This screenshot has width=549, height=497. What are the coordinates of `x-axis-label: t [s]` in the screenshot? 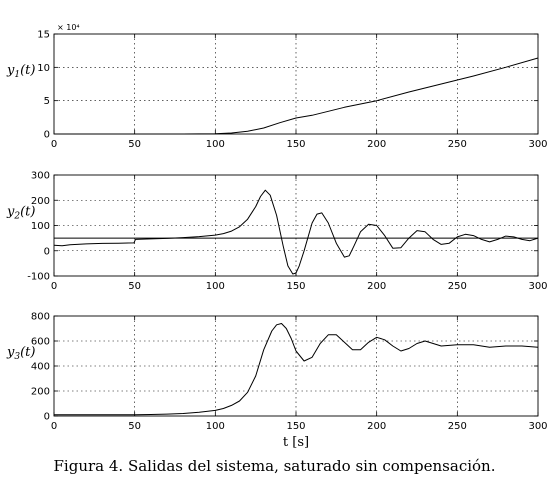 It's located at (296, 442).